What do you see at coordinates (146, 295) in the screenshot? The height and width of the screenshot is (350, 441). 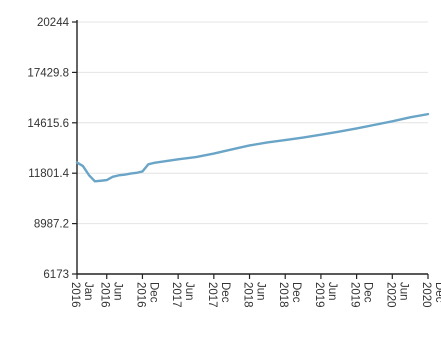 I see `x-tick-label: Dec2016` at bounding box center [146, 295].